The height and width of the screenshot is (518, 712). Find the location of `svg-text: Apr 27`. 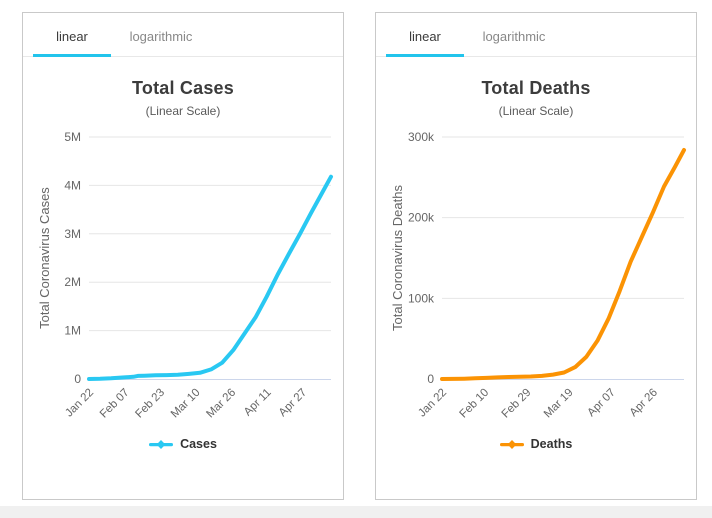

svg-text: Apr 27 is located at coordinates (293, 403).